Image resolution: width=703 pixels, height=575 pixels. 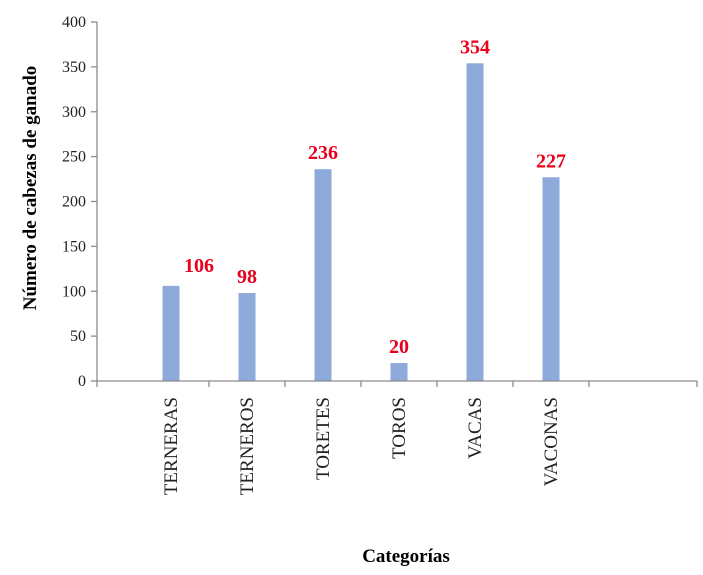 What do you see at coordinates (399, 428) in the screenshot?
I see `category-label: TOROS` at bounding box center [399, 428].